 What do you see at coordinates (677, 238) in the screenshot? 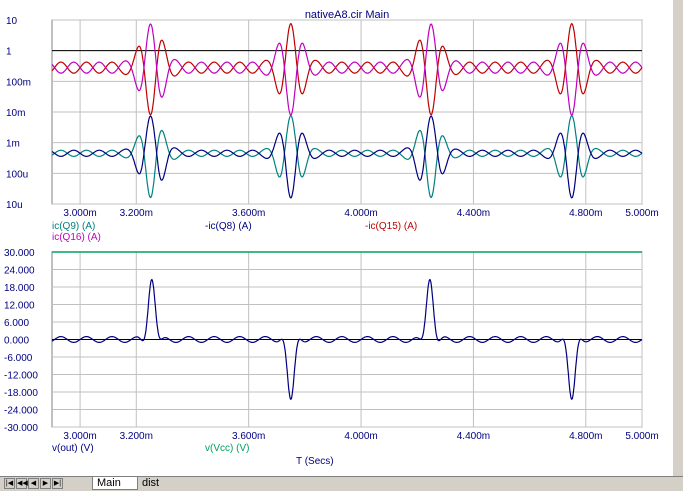
I see `vertical-scrollbar` at bounding box center [677, 238].